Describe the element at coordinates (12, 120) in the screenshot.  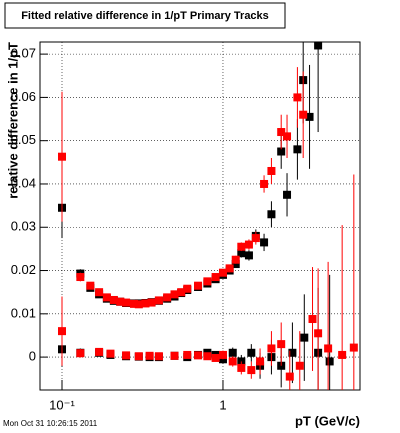
I see `y-axis-title: relative difference in 1/pT` at that location.